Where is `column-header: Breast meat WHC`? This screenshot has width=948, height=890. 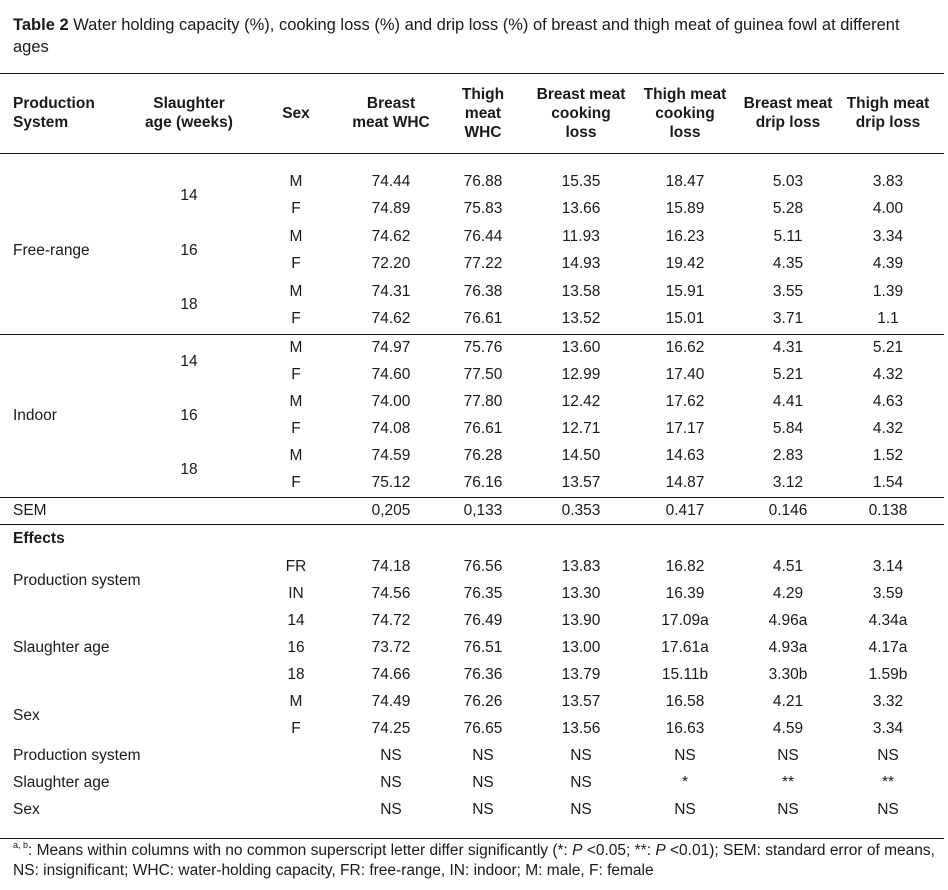 column-header: Breast meat WHC is located at coordinates (391, 113).